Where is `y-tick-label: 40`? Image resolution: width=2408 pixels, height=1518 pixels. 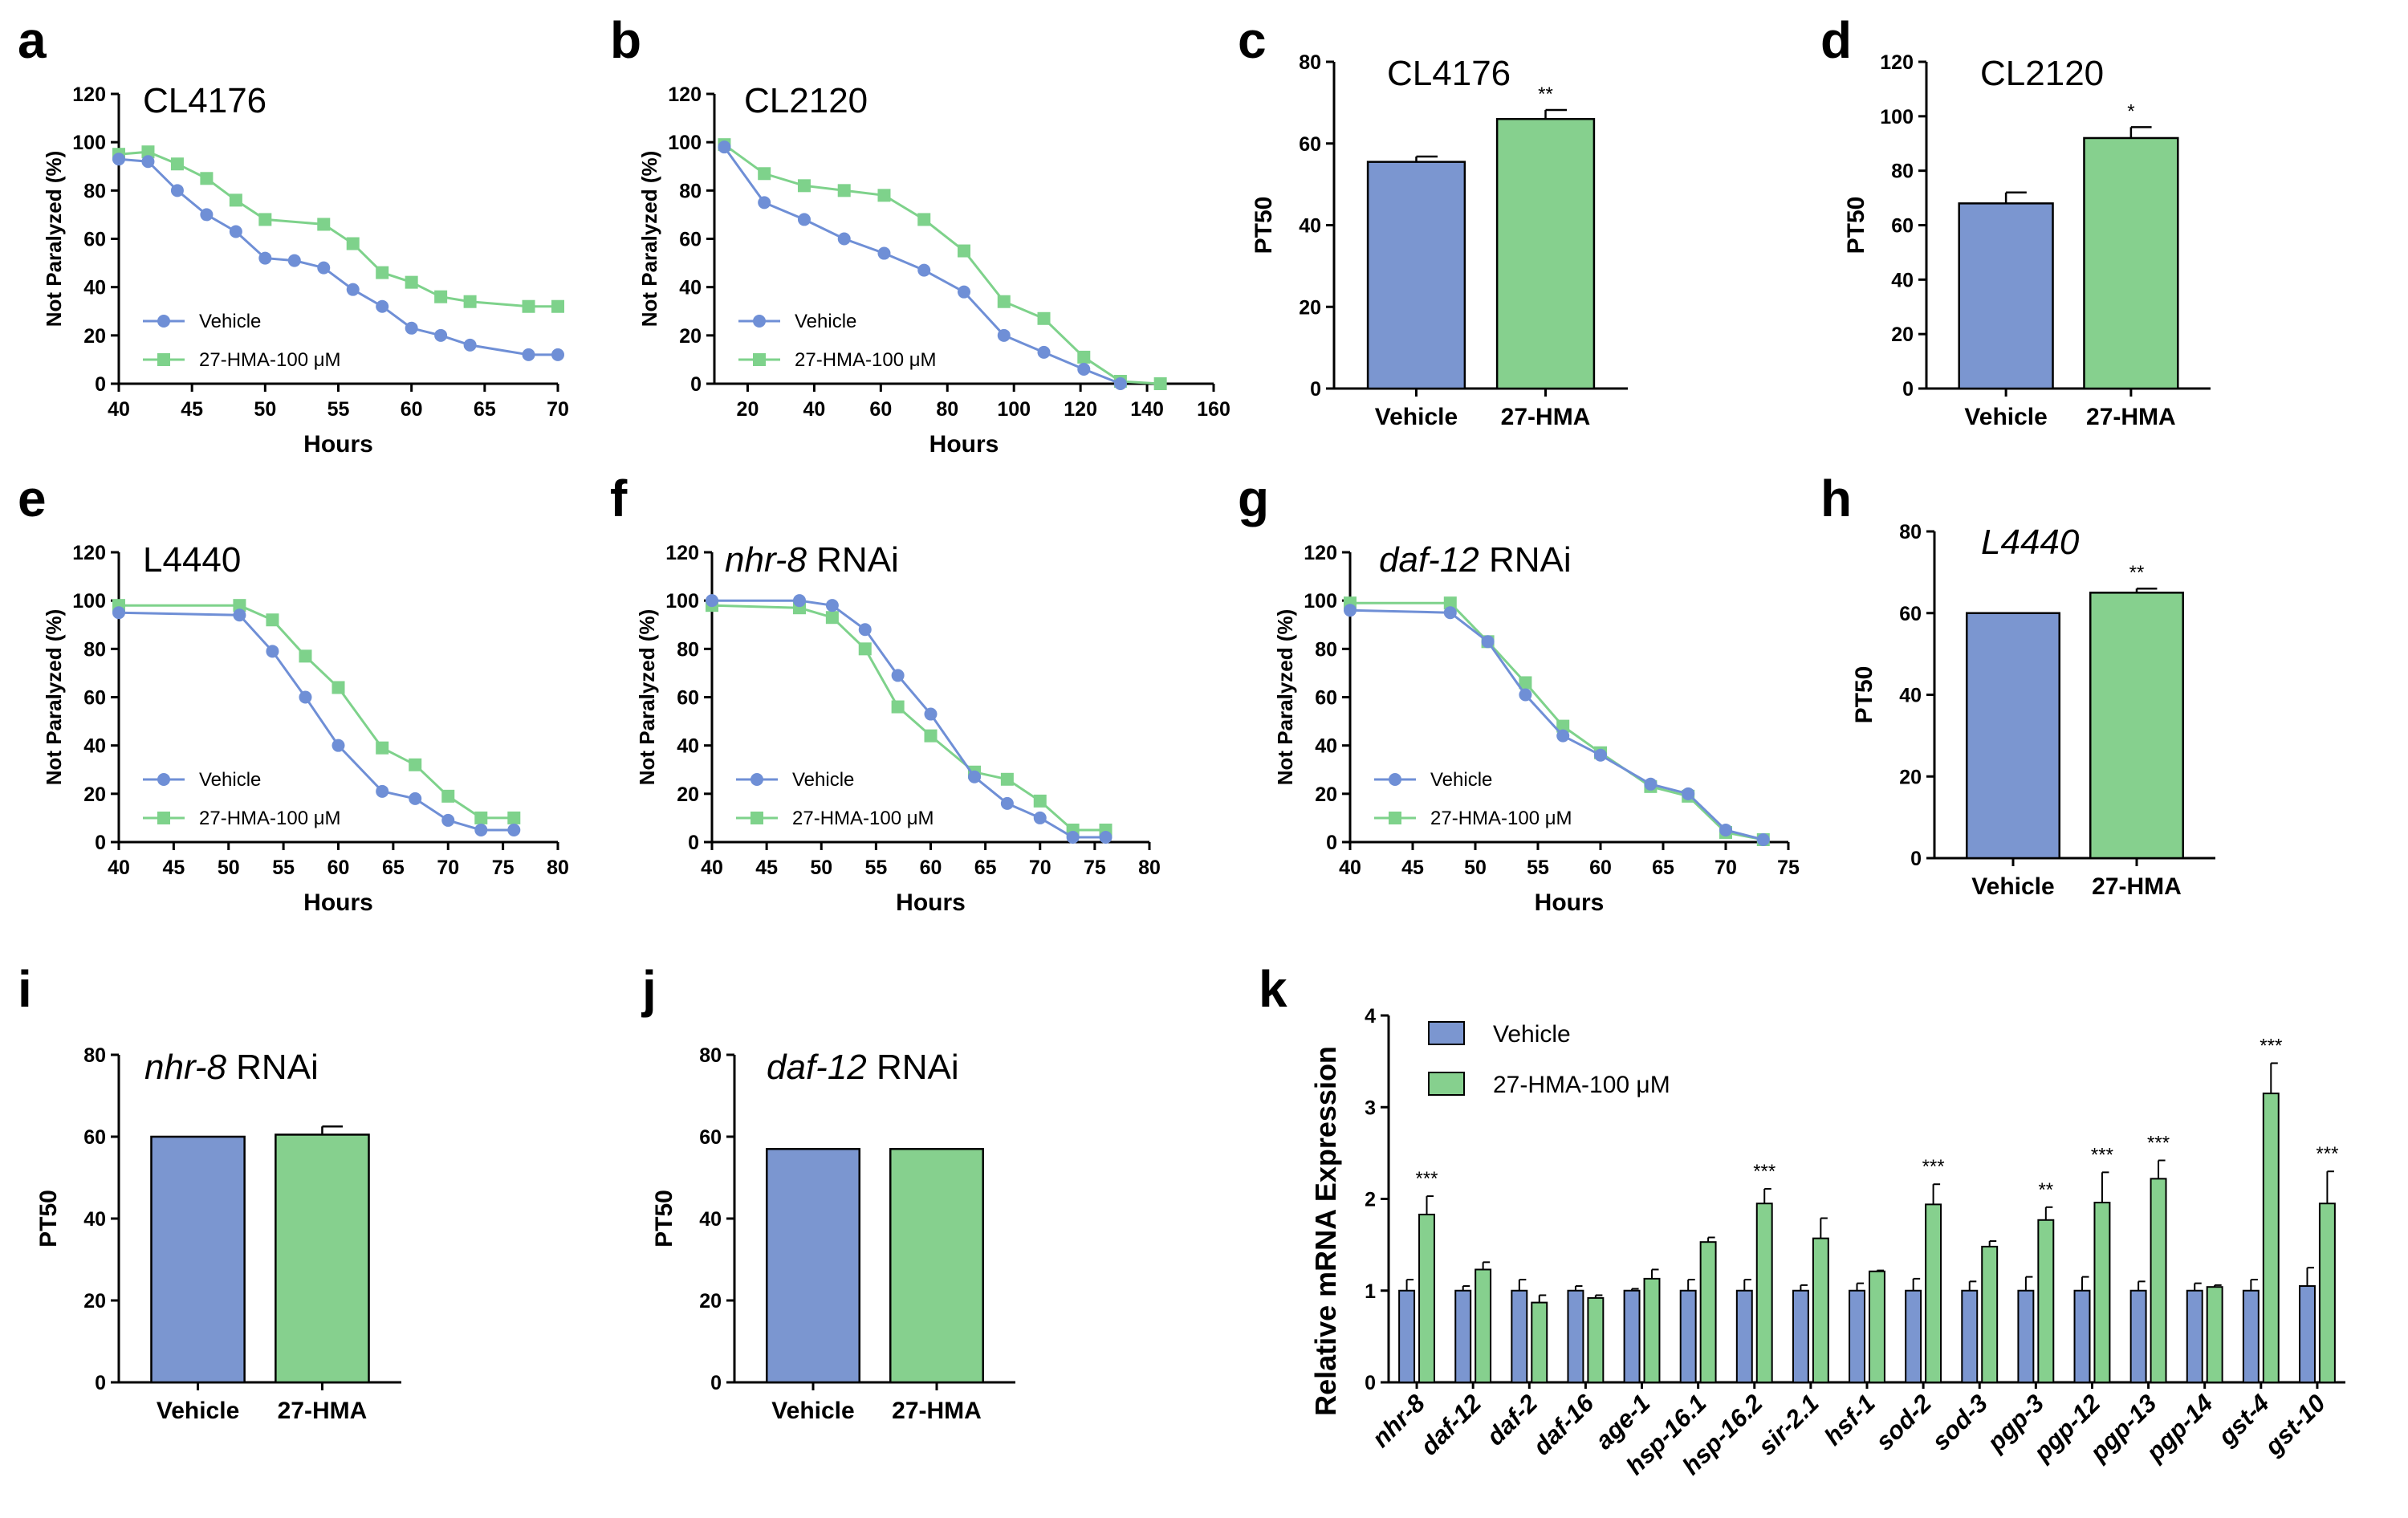
y-tick-label: 40 is located at coordinates (1326, 747).